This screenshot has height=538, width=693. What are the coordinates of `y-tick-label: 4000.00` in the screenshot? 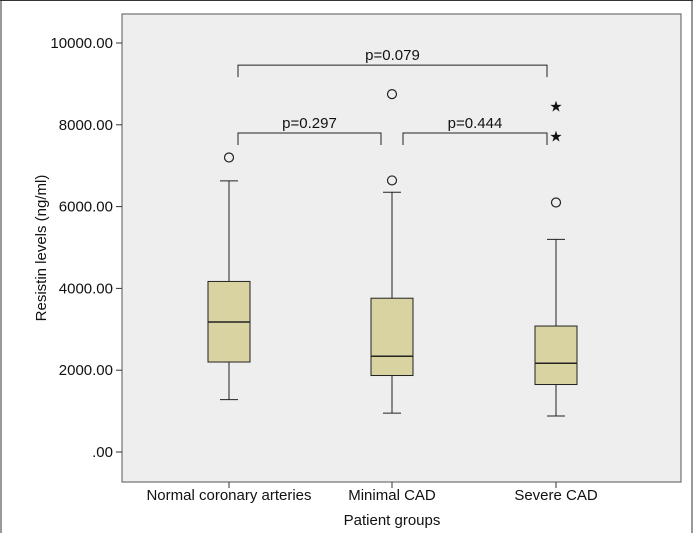 It's located at (86, 288).